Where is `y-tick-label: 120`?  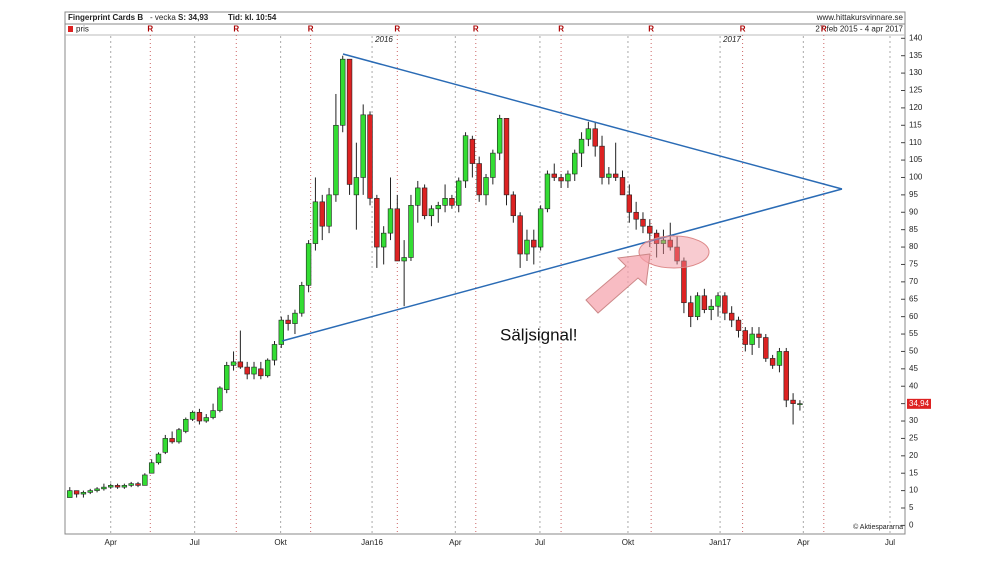 y-tick-label: 120 is located at coordinates (916, 107).